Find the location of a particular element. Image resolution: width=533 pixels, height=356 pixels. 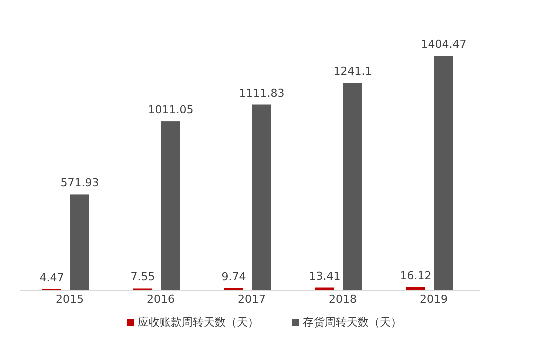

data-label: 7.55 is located at coordinates (143, 277).